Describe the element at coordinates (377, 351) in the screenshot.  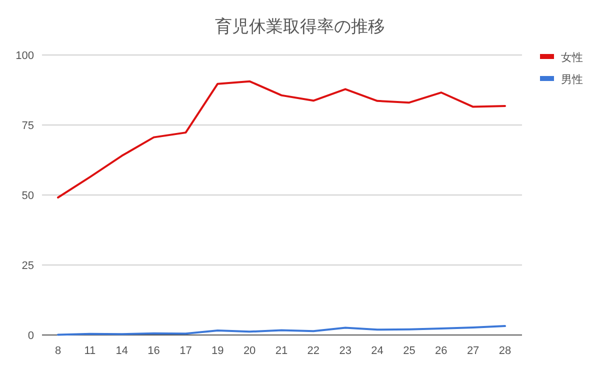
I see `x-tick-label: 24` at that location.